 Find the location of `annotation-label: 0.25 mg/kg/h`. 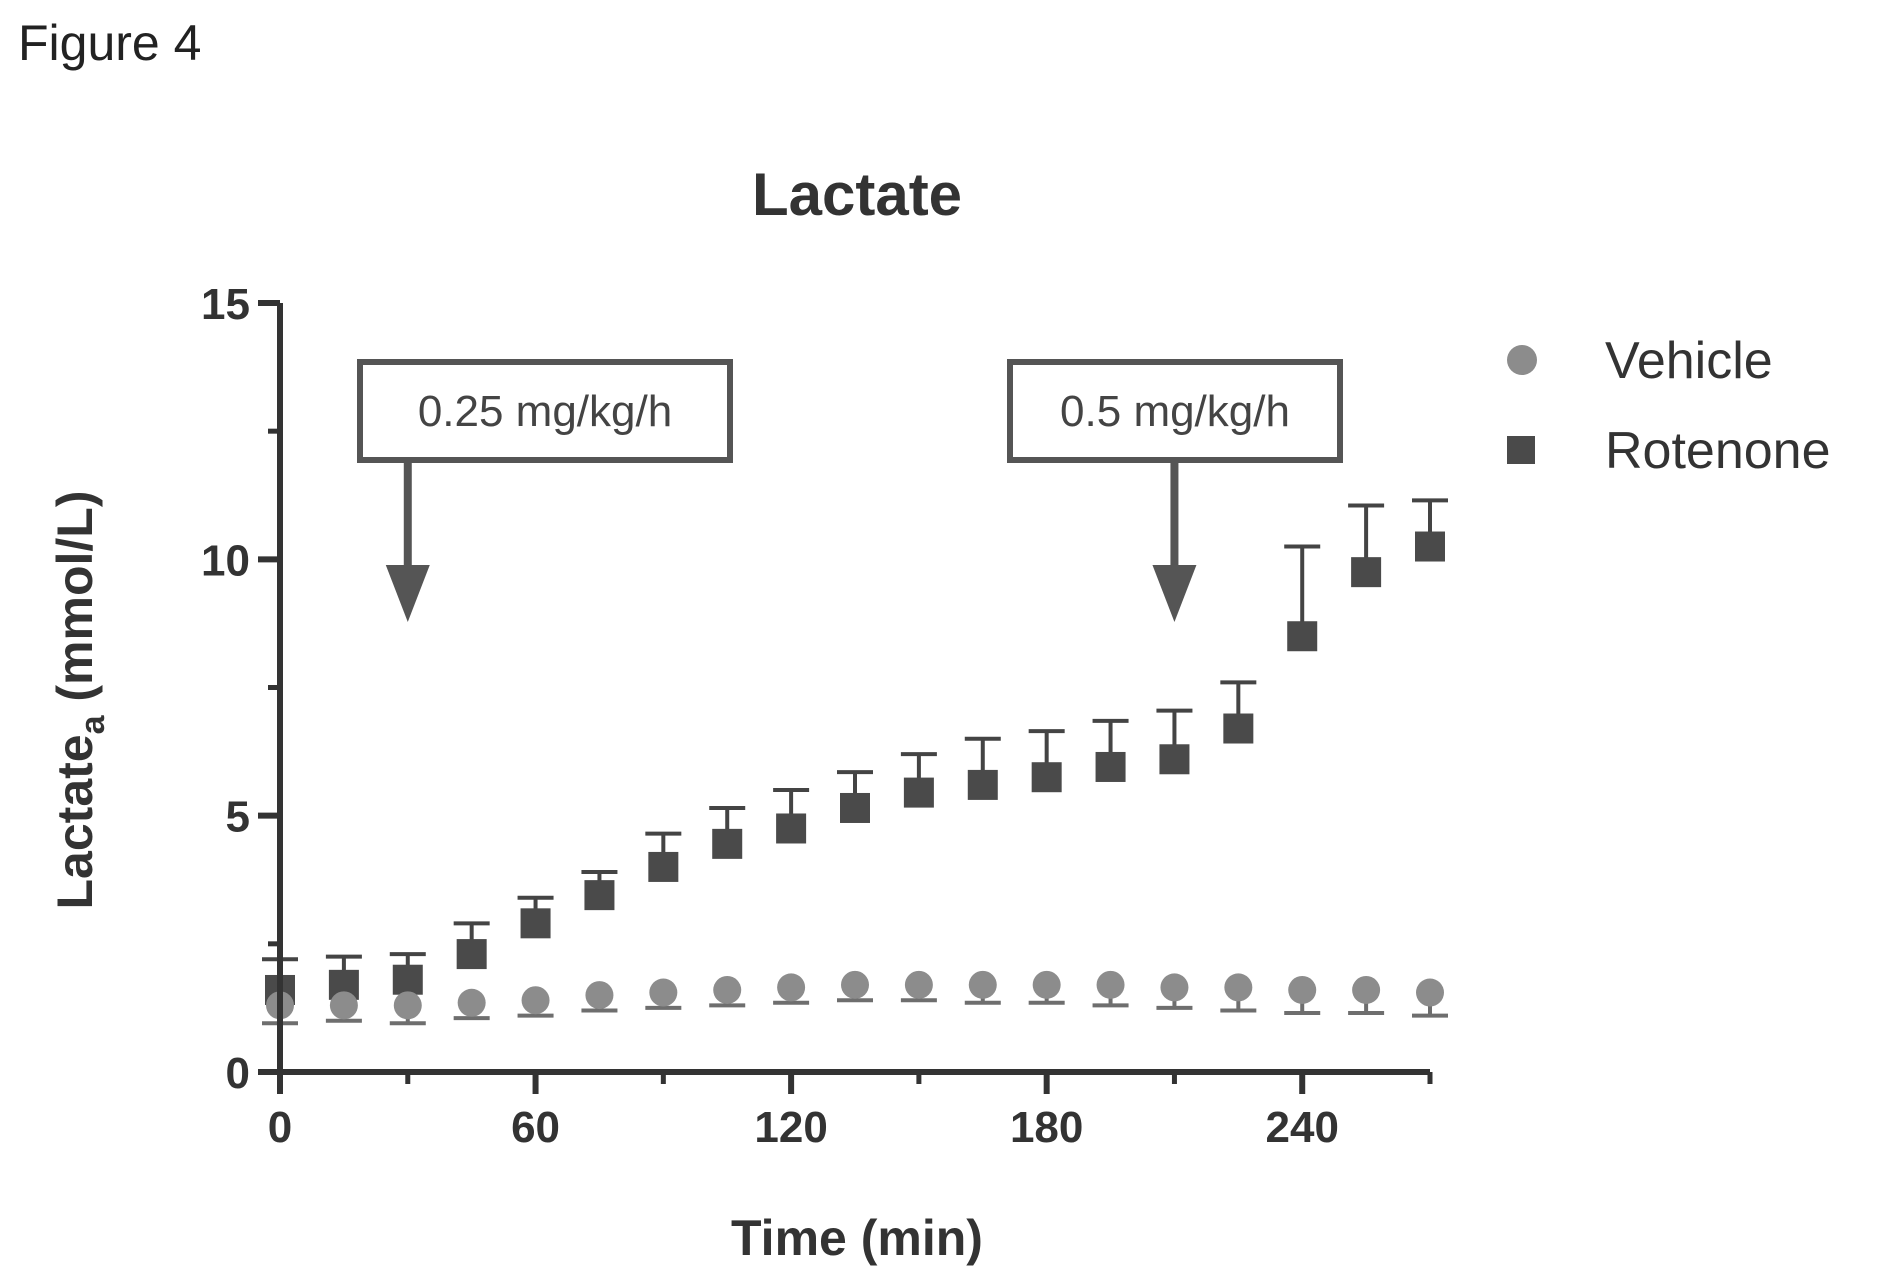

annotation-label: 0.25 mg/kg/h is located at coordinates (545, 411).